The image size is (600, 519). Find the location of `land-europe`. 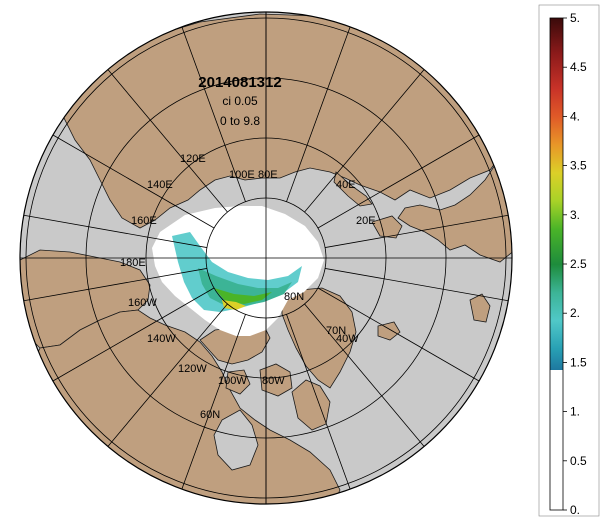

land-europe is located at coordinates (454, 206).